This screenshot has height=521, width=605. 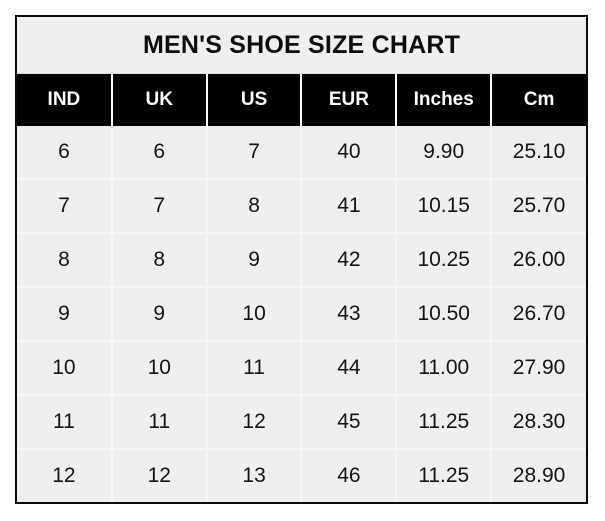 What do you see at coordinates (349, 100) in the screenshot?
I see `column-header-eur: EUR` at bounding box center [349, 100].